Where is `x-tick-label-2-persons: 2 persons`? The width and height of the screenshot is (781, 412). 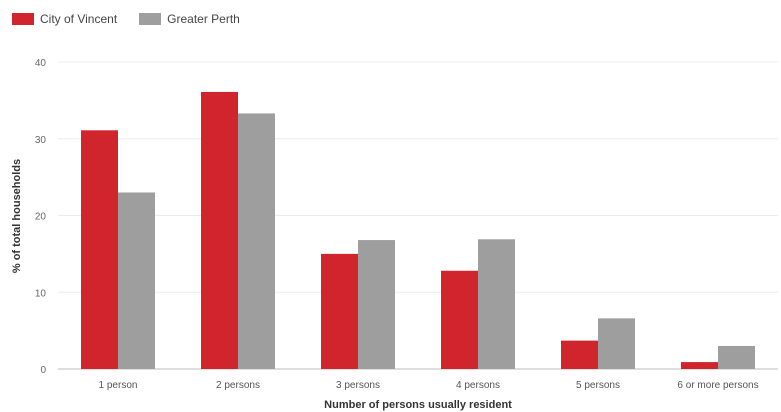
x-tick-label-2-persons: 2 persons is located at coordinates (238, 385).